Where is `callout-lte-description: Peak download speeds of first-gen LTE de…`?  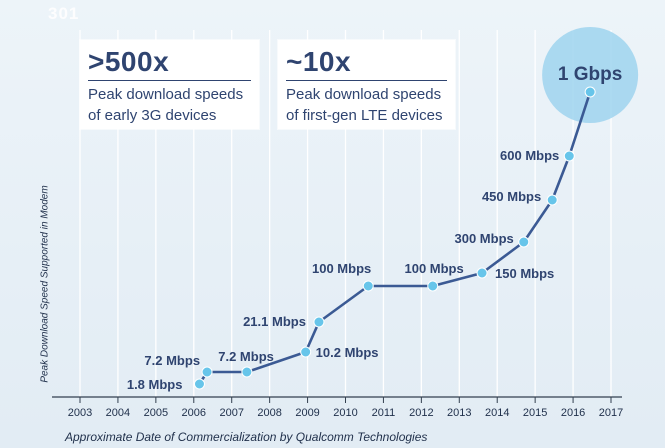 callout-lte-description: Peak download speeds of first-gen LTE de… is located at coordinates (364, 105).